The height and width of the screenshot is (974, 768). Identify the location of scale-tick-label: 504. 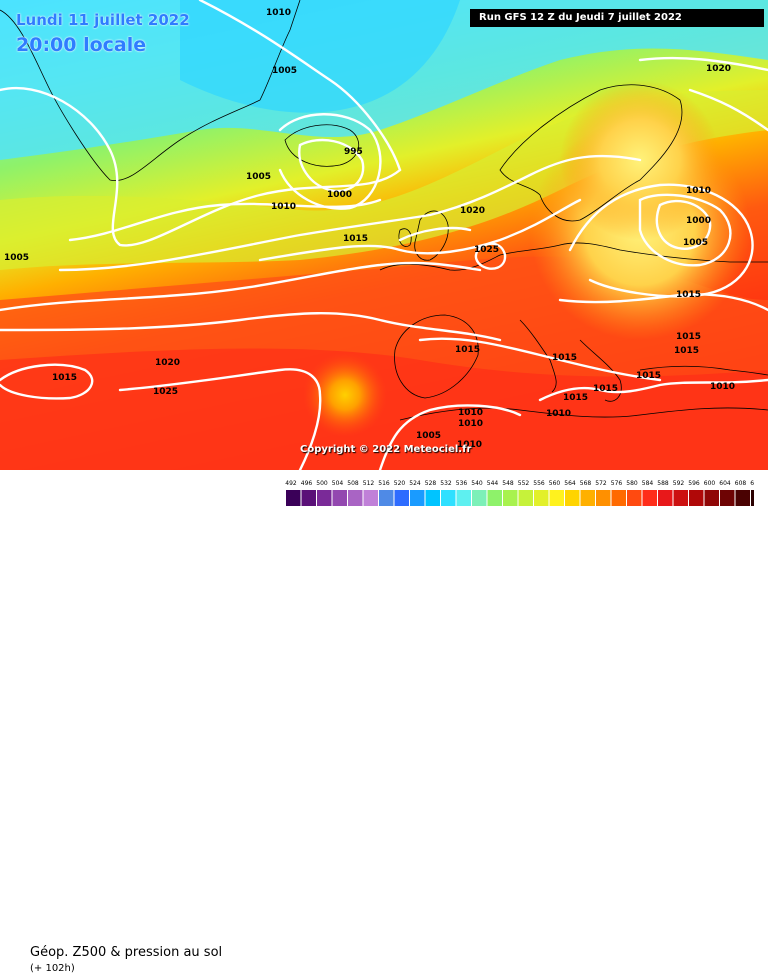
(338, 483).